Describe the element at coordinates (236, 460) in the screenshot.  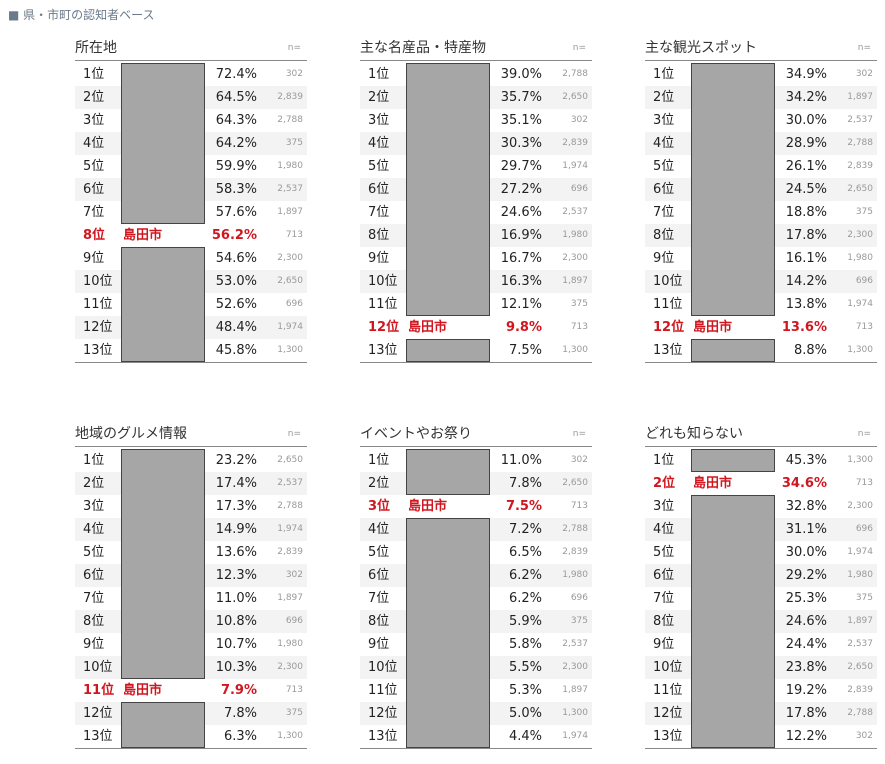
I see `percent: 23.2%` at that location.